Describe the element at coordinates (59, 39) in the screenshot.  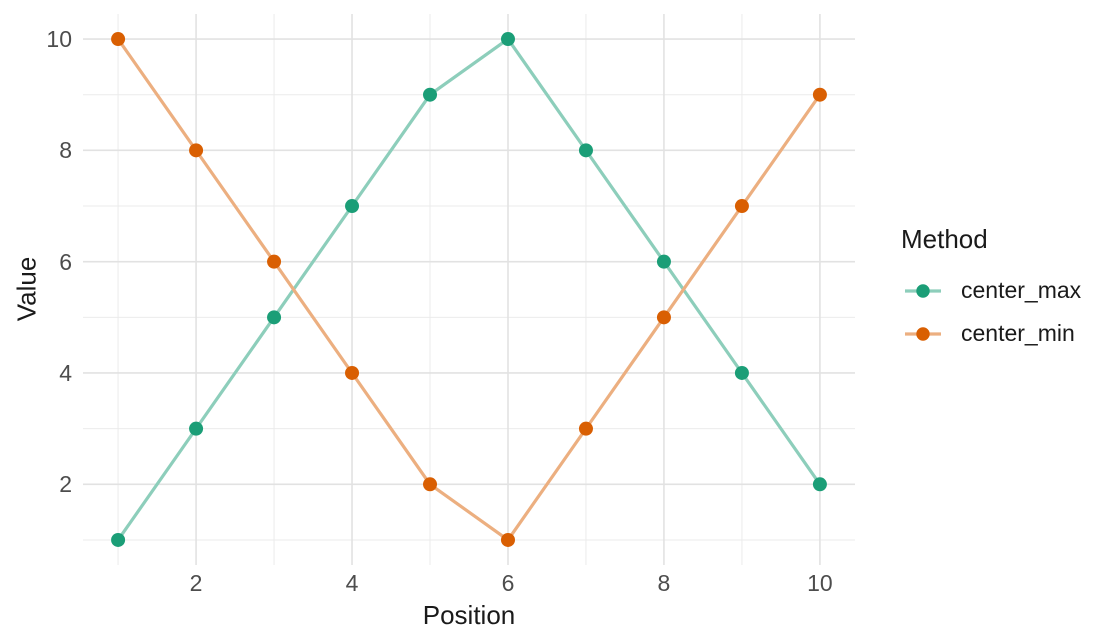
I see `y-tick-label: 10` at that location.